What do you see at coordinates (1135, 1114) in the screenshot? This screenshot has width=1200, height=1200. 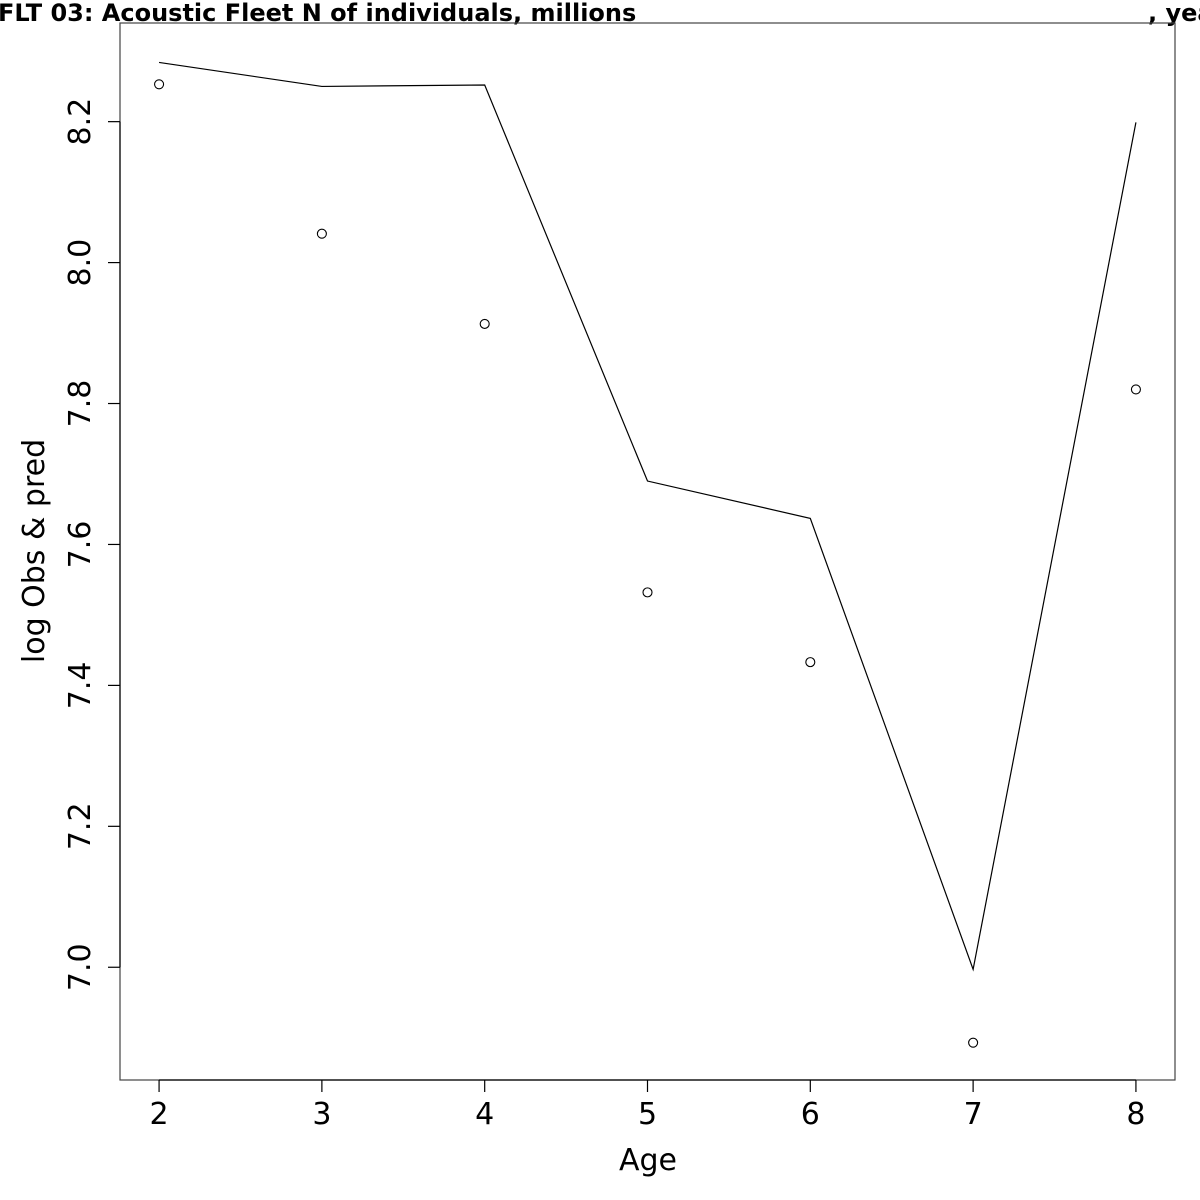 I see `x-tick-label: 8` at bounding box center [1135, 1114].